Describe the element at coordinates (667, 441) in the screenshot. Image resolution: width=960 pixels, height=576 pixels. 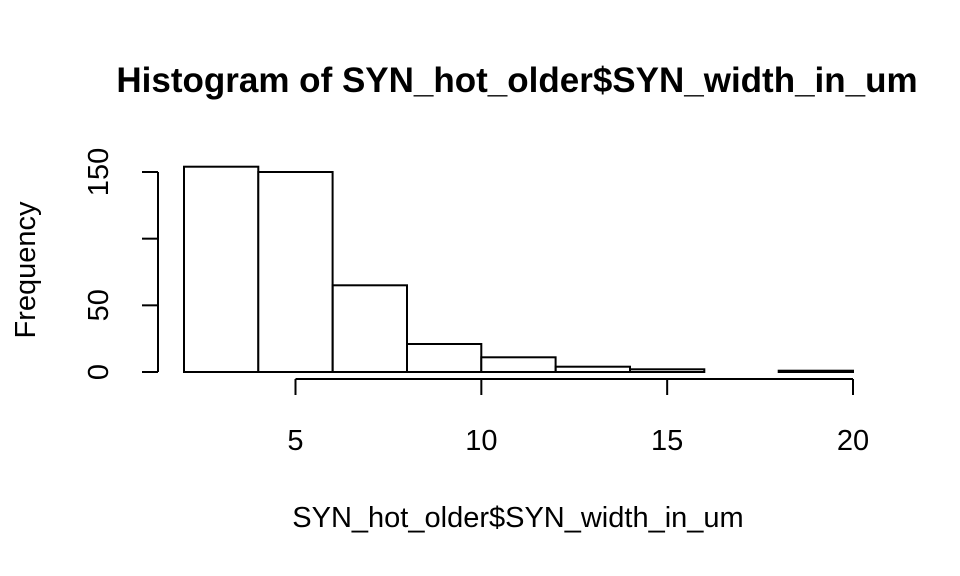
I see `x-tick-label: 15` at that location.